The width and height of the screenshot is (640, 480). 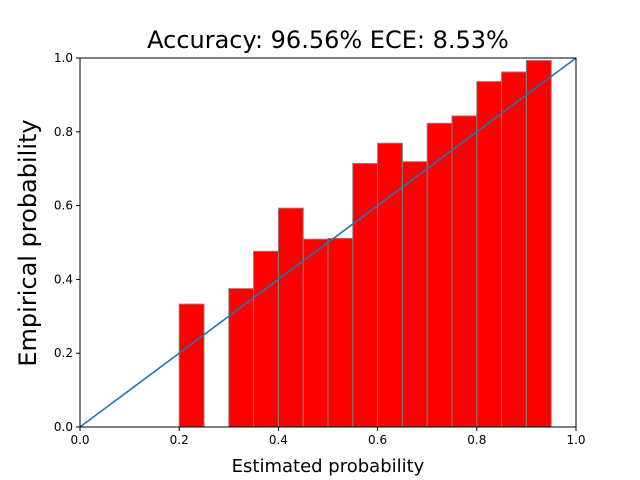 I want to click on x-tick-label: 1.0, so click(x=575, y=440).